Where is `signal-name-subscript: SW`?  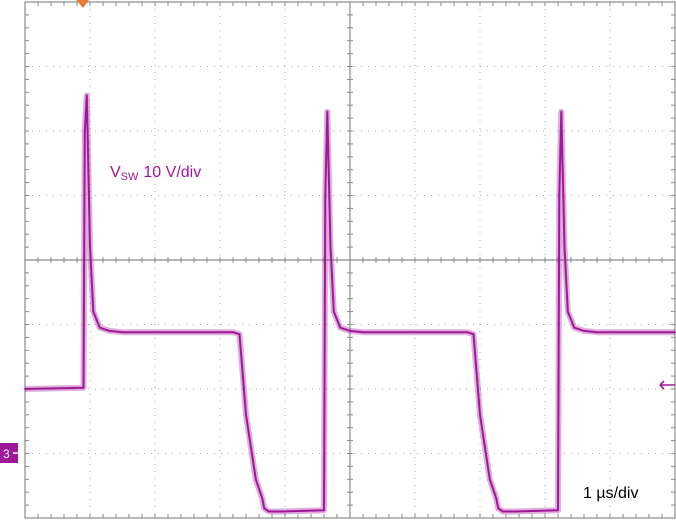
signal-name-subscript: SW is located at coordinates (130, 177).